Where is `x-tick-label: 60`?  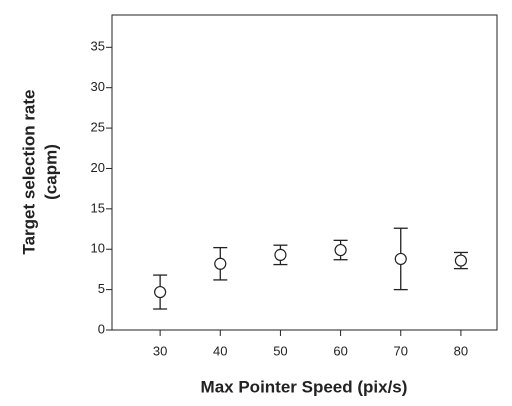 x-tick-label: 60 is located at coordinates (340, 350).